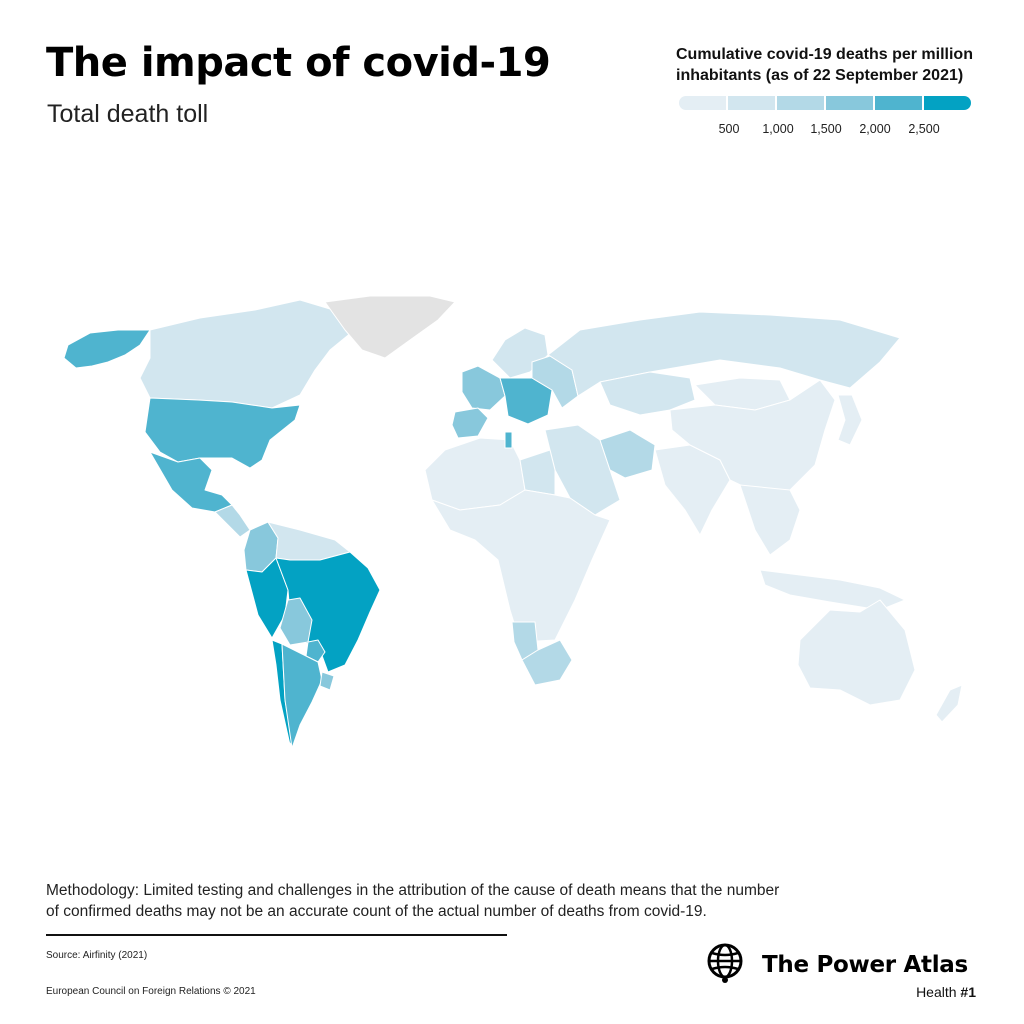  Describe the element at coordinates (537, 472) in the screenshot. I see `map-region-libya` at that location.